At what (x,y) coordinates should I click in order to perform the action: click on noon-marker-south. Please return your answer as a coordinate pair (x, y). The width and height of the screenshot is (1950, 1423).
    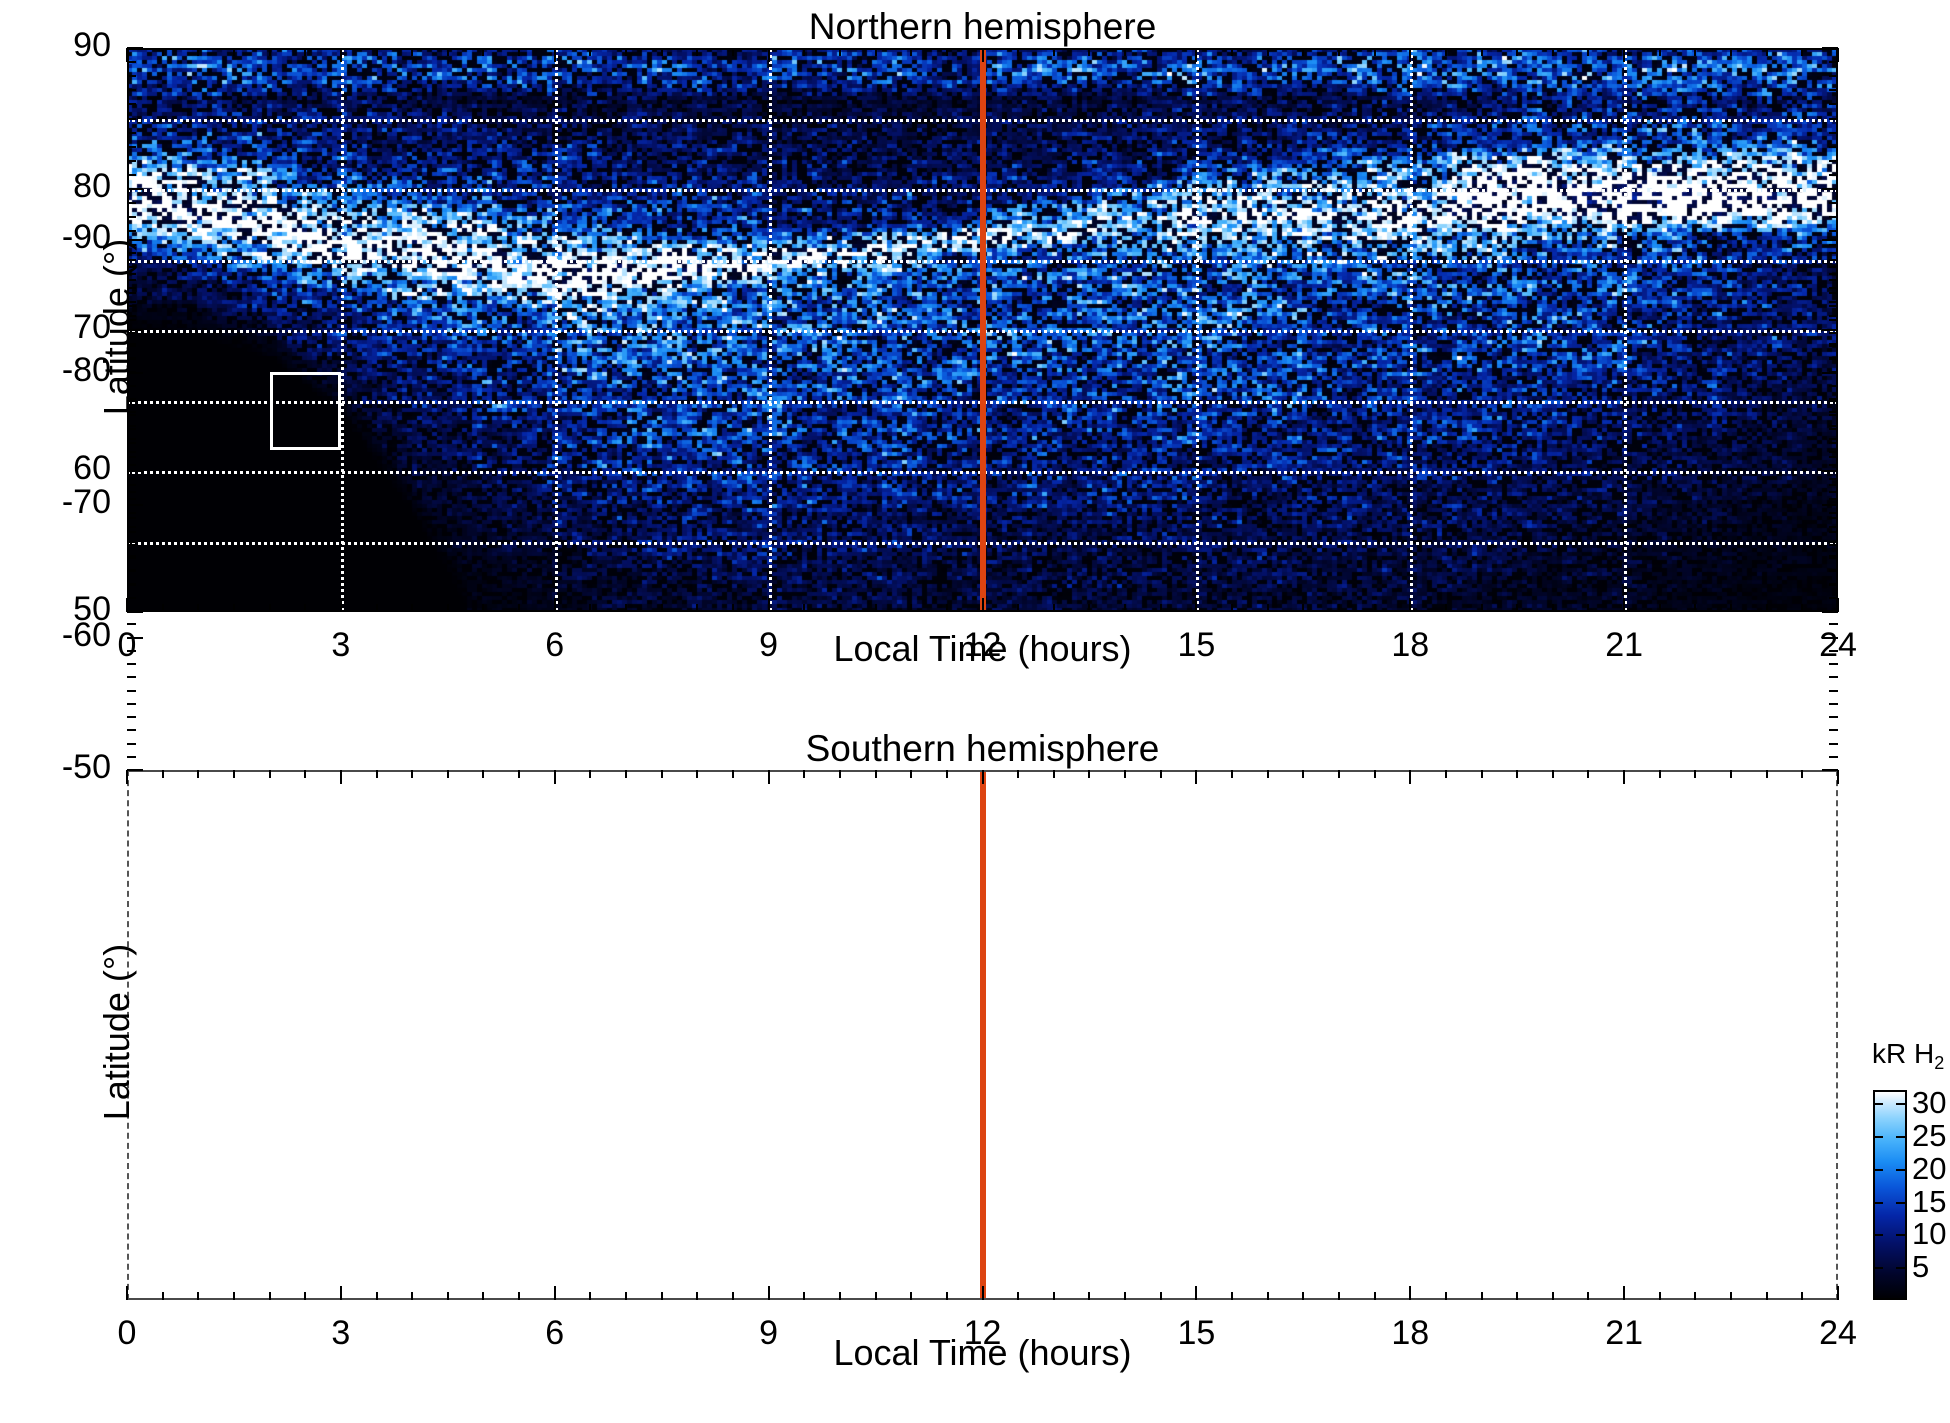
    Looking at the image, I should click on (982, 1035).